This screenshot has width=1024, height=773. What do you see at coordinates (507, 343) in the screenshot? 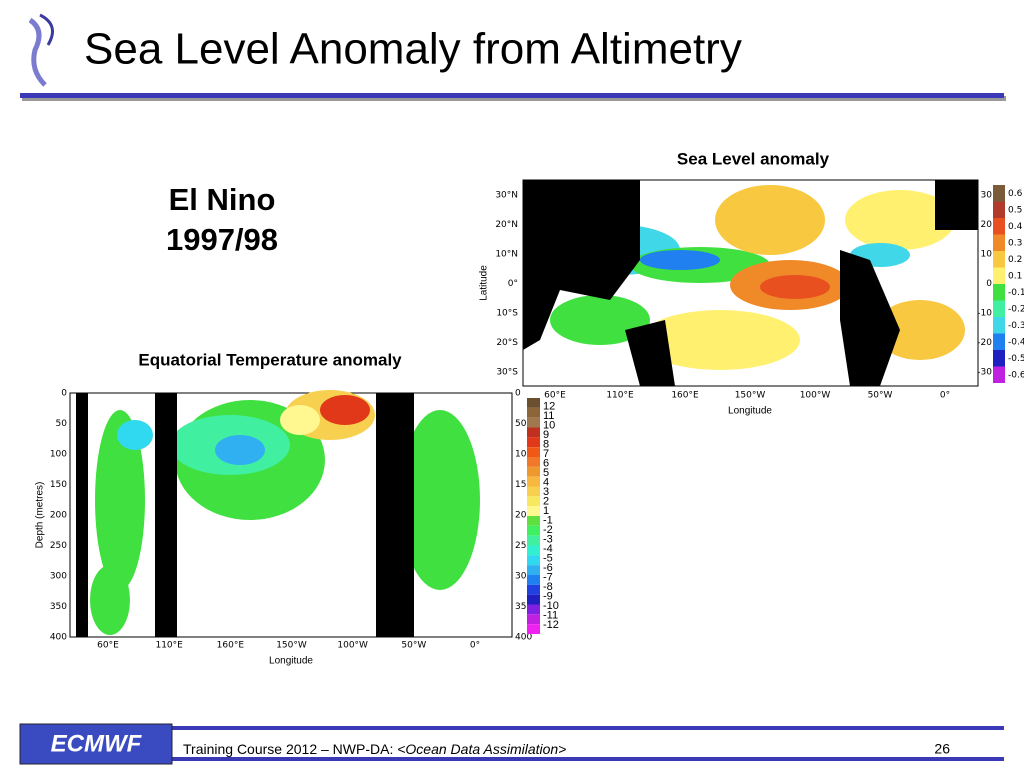
I see `y-tick-label: 20°S` at bounding box center [507, 343].